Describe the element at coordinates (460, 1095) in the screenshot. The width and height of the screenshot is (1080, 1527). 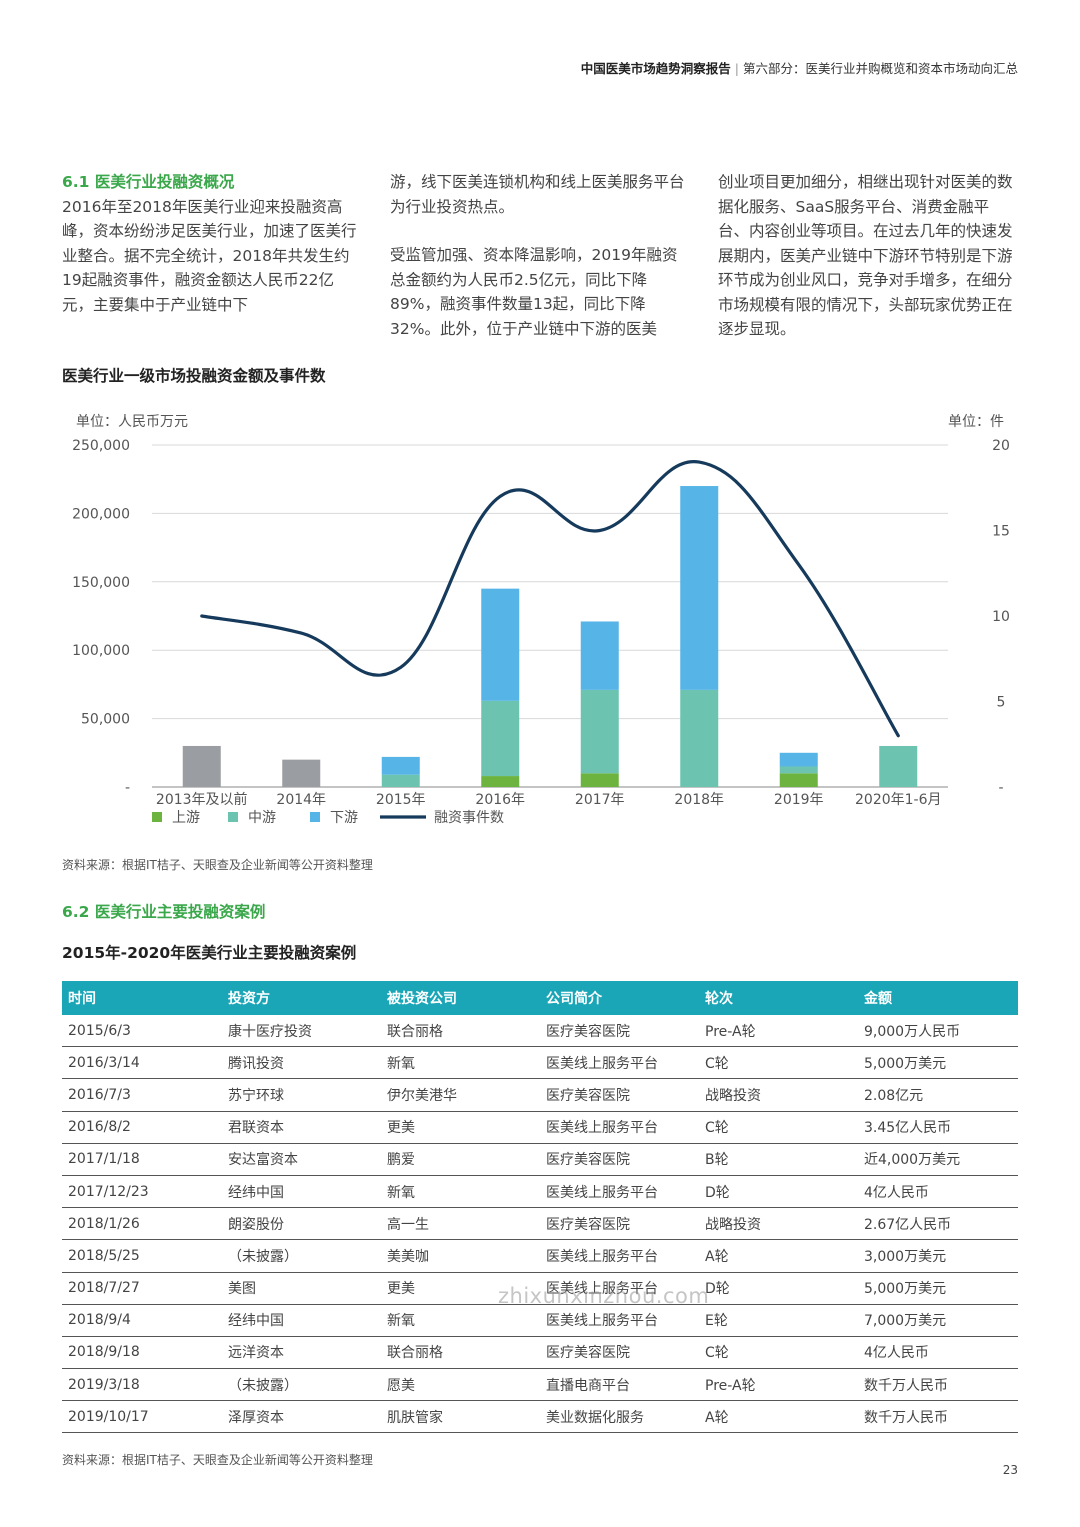
I see `table-cell: 伊尔美港华` at that location.